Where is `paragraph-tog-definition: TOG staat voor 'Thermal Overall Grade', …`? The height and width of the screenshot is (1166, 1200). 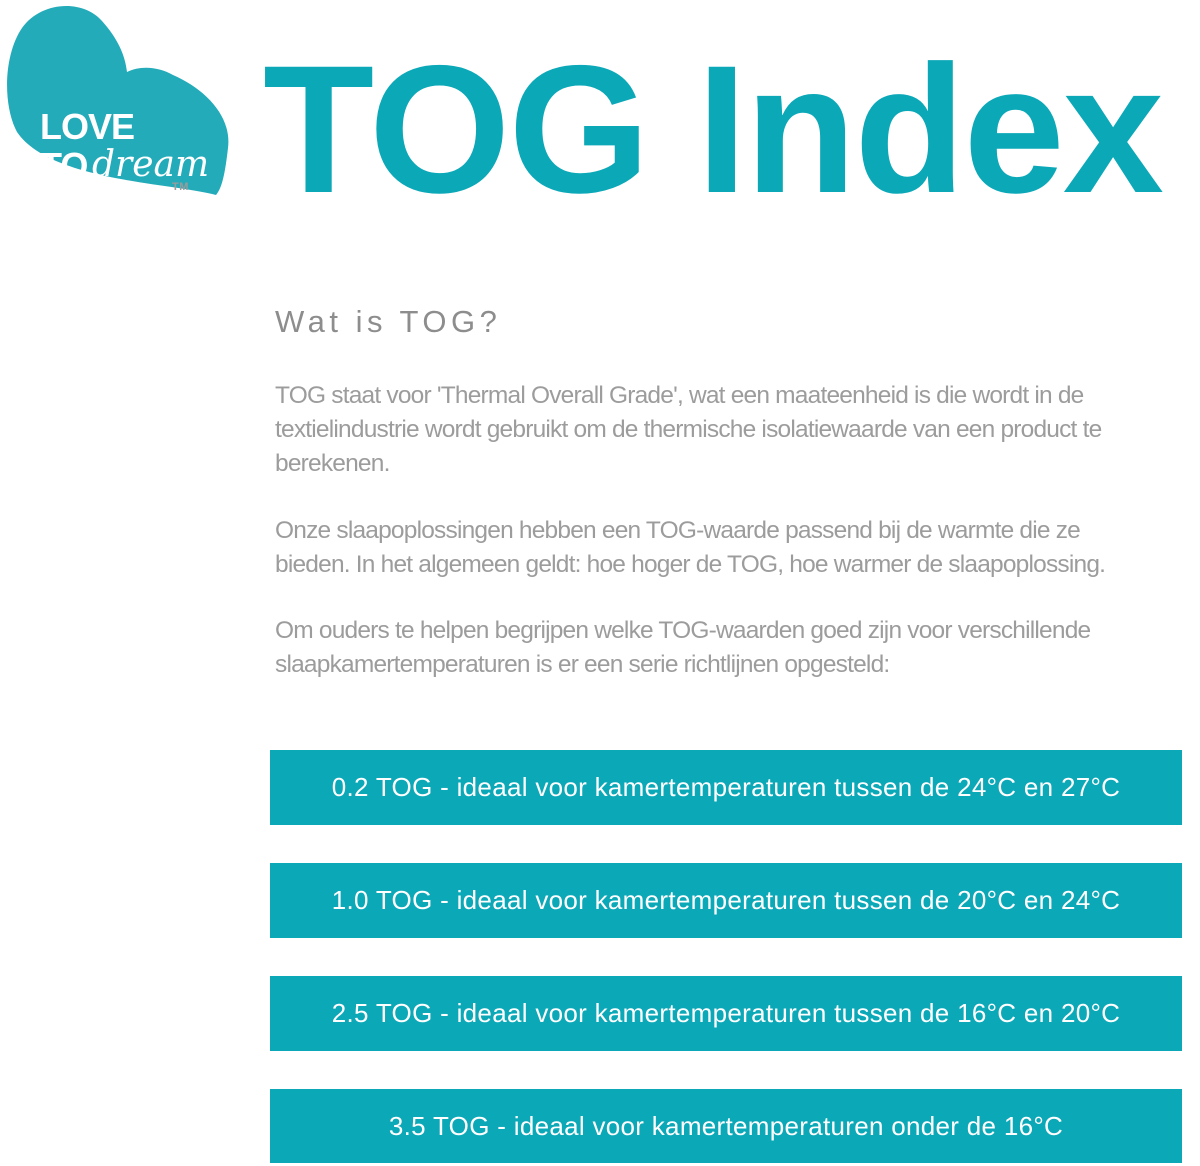 paragraph-tog-definition: TOG staat voor 'Thermal Overall Grade', … is located at coordinates (688, 429).